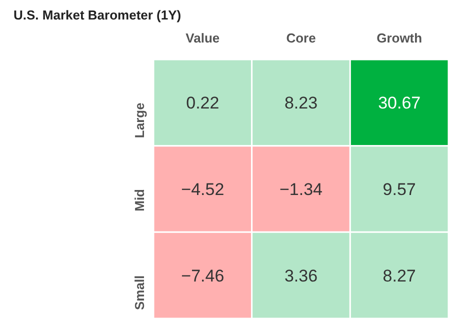  I want to click on chart-title: U.S. Market Barometer (1Y), so click(98, 15).